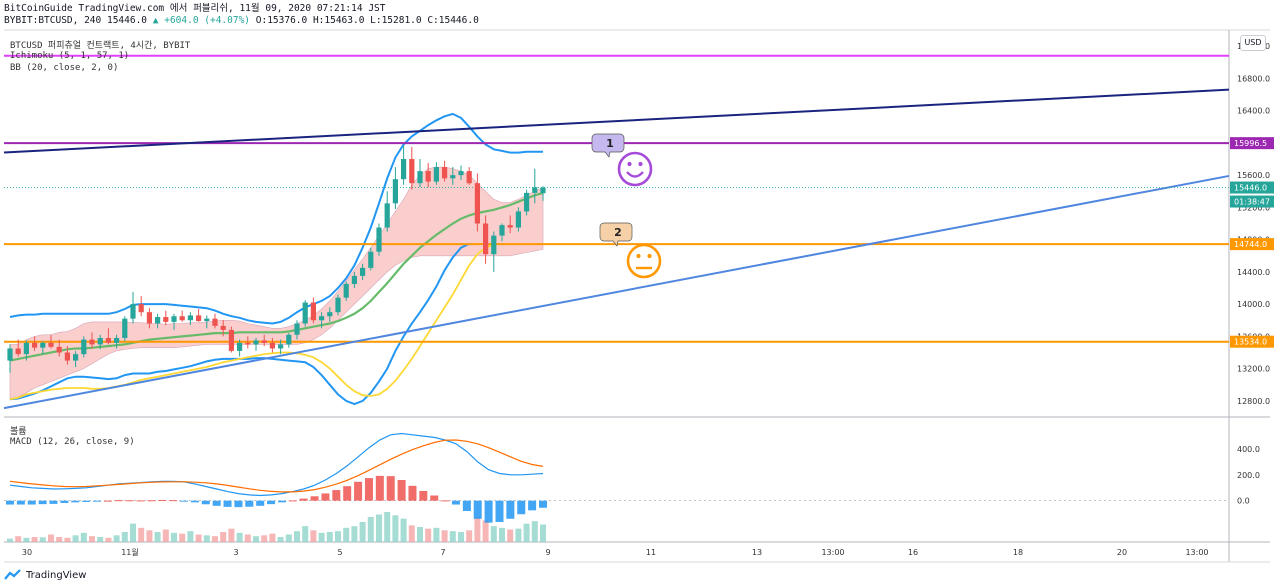  Describe the element at coordinates (72, 442) in the screenshot. I see `macd-legend: MACD (12, 26, close, 9)` at that location.